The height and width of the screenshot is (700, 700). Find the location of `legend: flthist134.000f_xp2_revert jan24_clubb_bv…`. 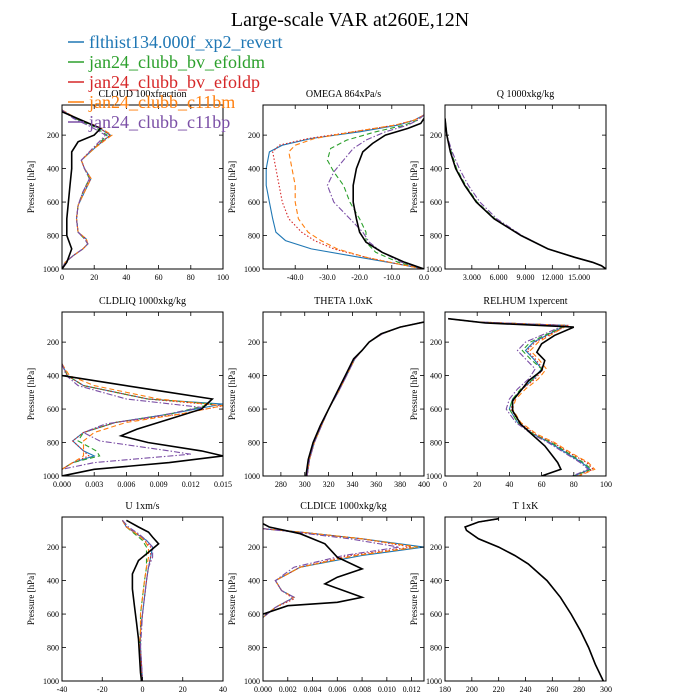

legend: flthist134.000f_xp2_revert jan24_clubb_bv… is located at coordinates (175, 82).